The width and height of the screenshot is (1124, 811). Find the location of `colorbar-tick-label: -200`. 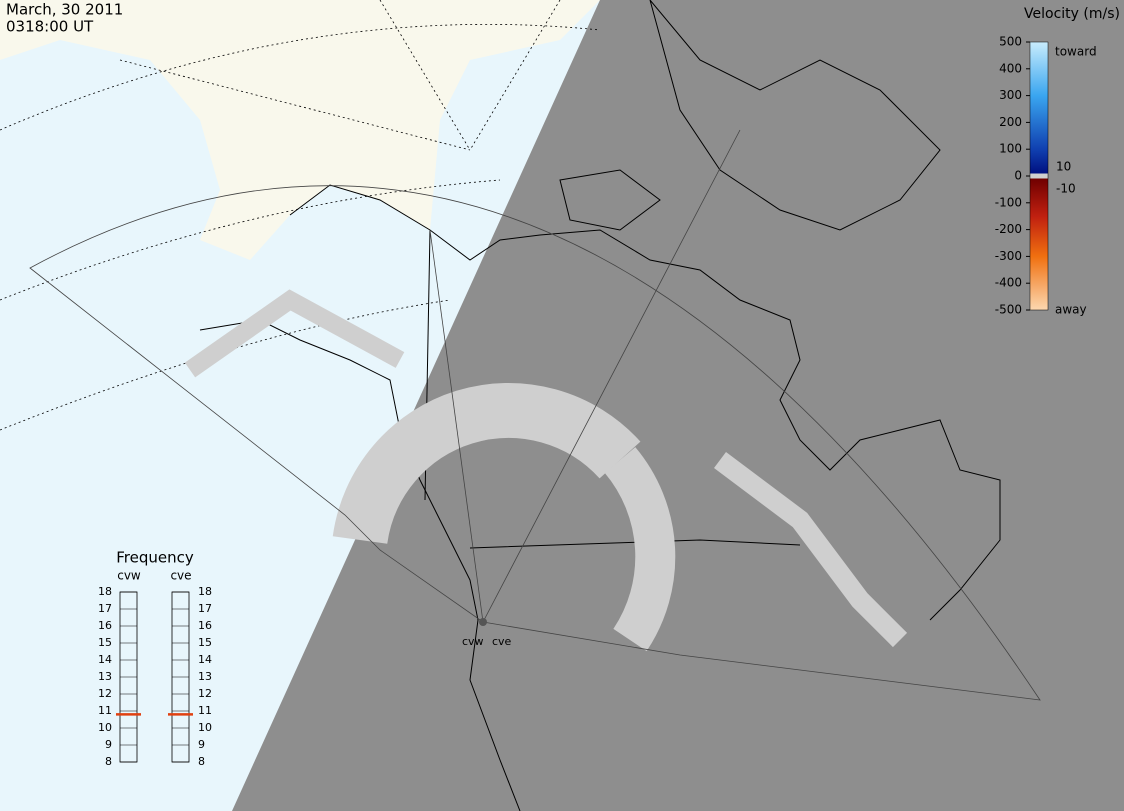

colorbar-tick-label: -200 is located at coordinates (1008, 229).